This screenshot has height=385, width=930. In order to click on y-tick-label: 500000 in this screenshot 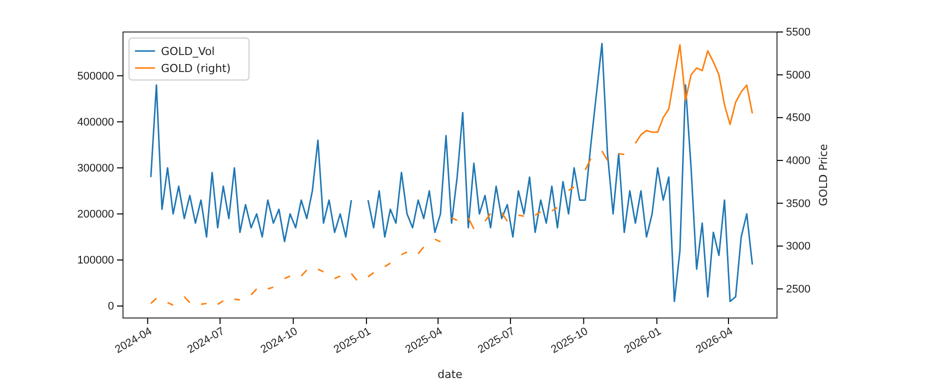, I will do `click(95, 76)`.